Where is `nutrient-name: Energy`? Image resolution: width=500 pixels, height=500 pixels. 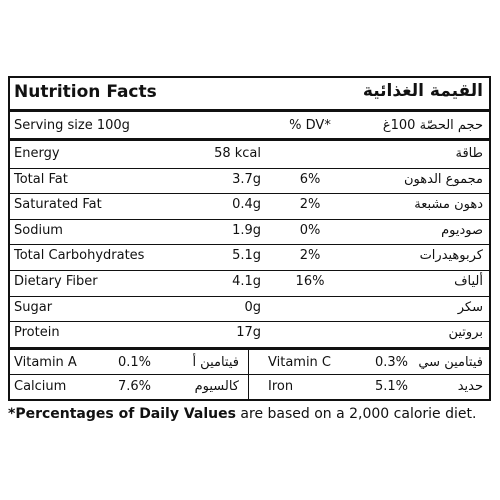
nutrient-name: Energy is located at coordinates (37, 153).